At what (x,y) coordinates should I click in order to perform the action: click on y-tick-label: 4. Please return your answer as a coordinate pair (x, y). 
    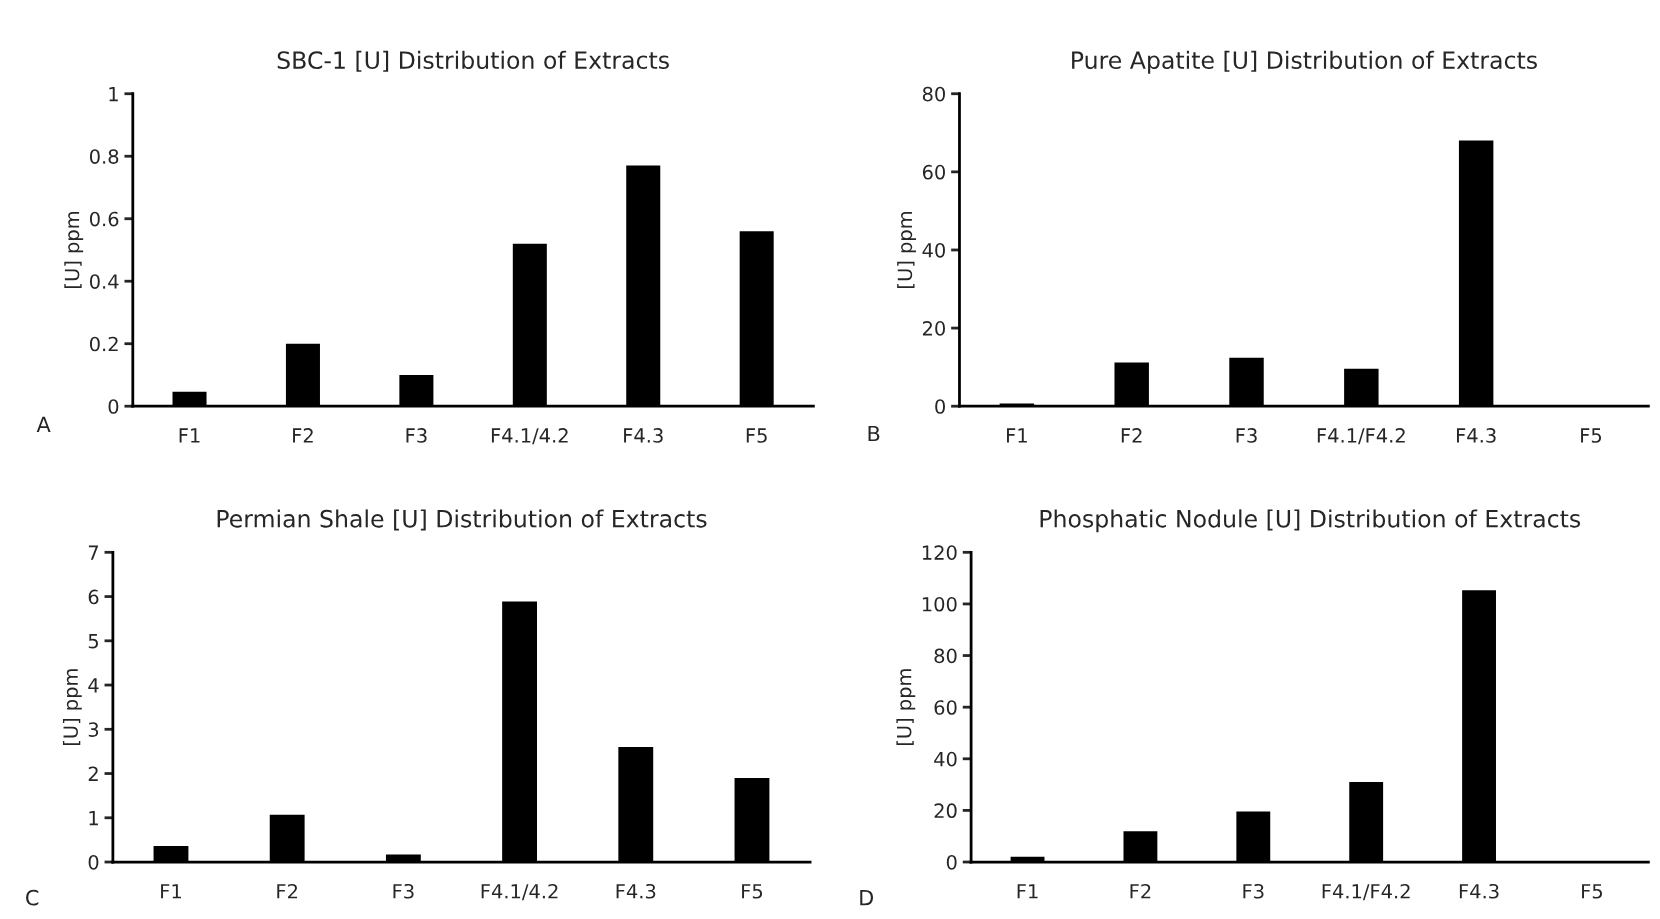
    Looking at the image, I should click on (93, 685).